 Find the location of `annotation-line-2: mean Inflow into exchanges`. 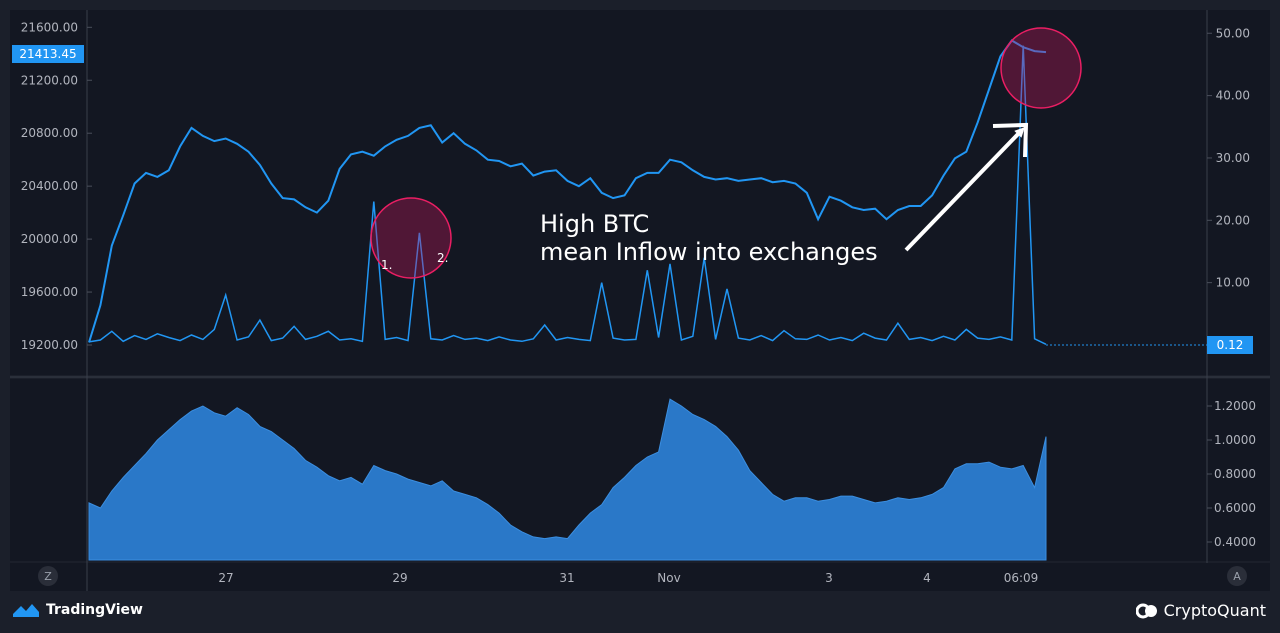

annotation-line-2: mean Inflow into exchanges is located at coordinates (709, 252).